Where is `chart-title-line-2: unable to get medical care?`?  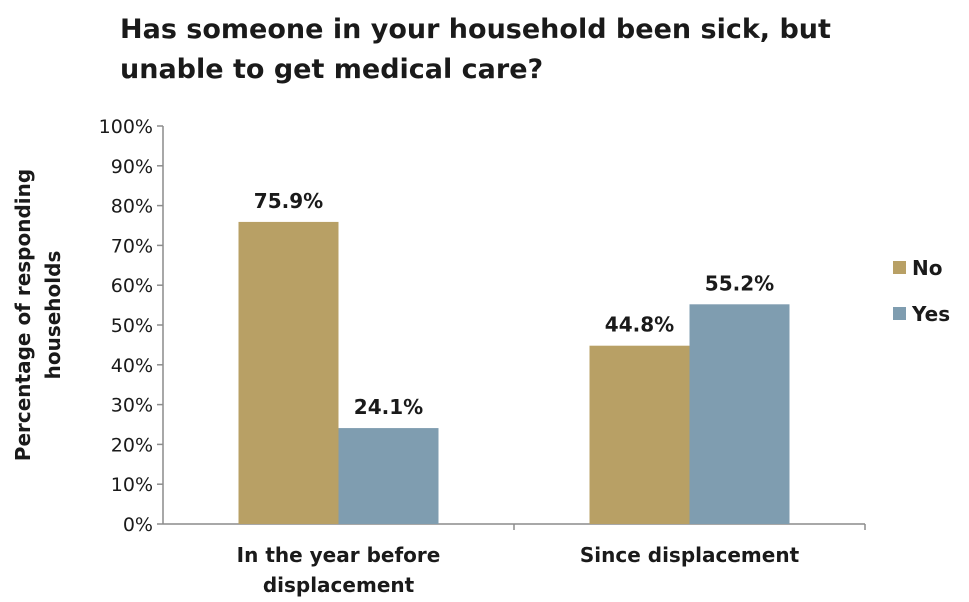 chart-title-line-2: unable to get medical care? is located at coordinates (332, 69).